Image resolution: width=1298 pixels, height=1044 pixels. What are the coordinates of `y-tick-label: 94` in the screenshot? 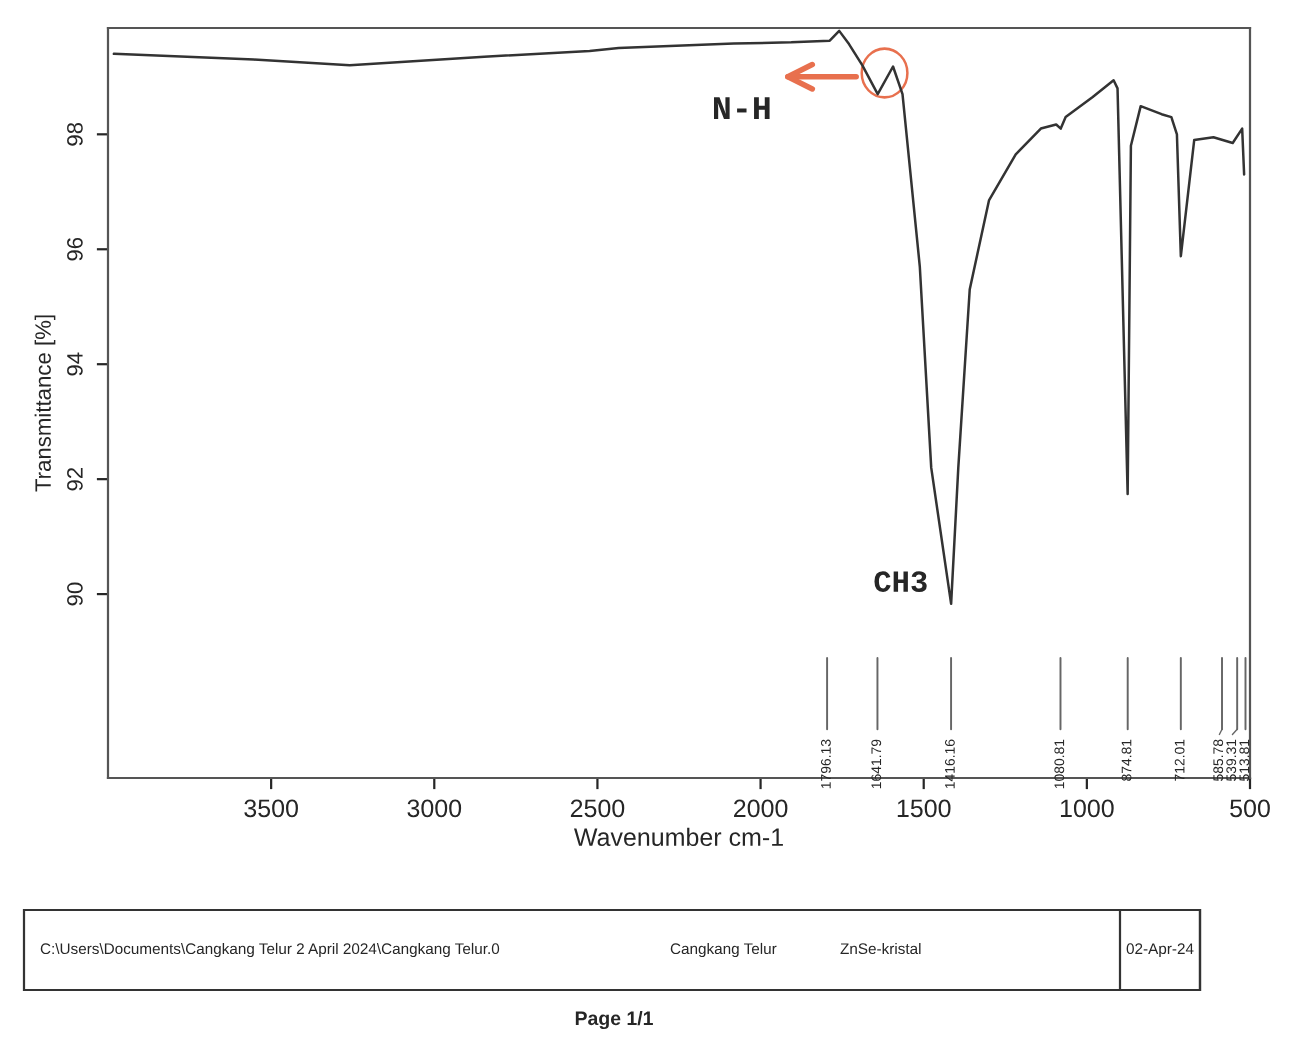 It's located at (75, 364).